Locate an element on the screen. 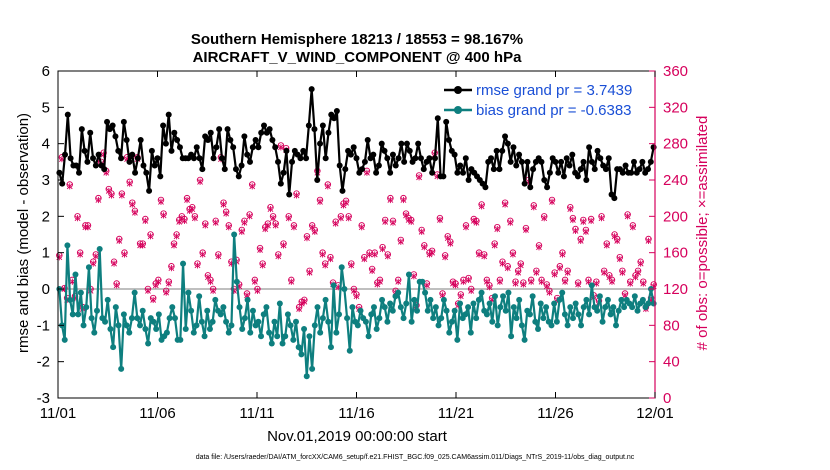 Image resolution: width=830 pixels, height=470 pixels. x-axis-label: Nov.01,2019 00:00:00 start is located at coordinates (357, 436).